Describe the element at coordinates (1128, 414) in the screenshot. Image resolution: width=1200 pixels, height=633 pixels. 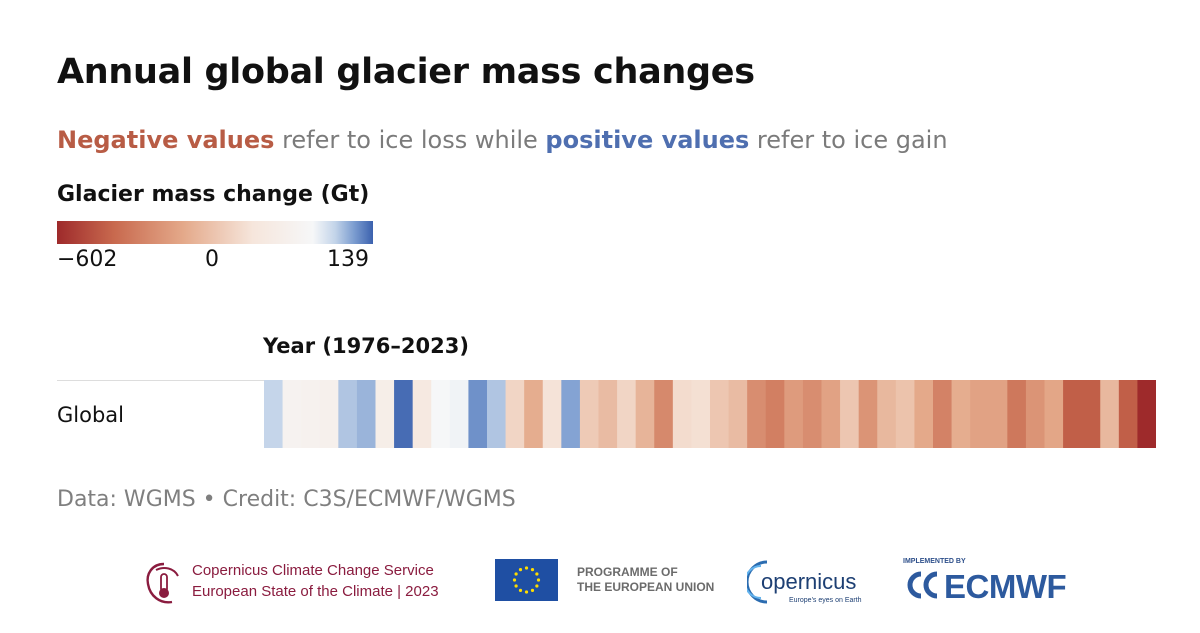
I see `heatmap-cell-2022` at that location.